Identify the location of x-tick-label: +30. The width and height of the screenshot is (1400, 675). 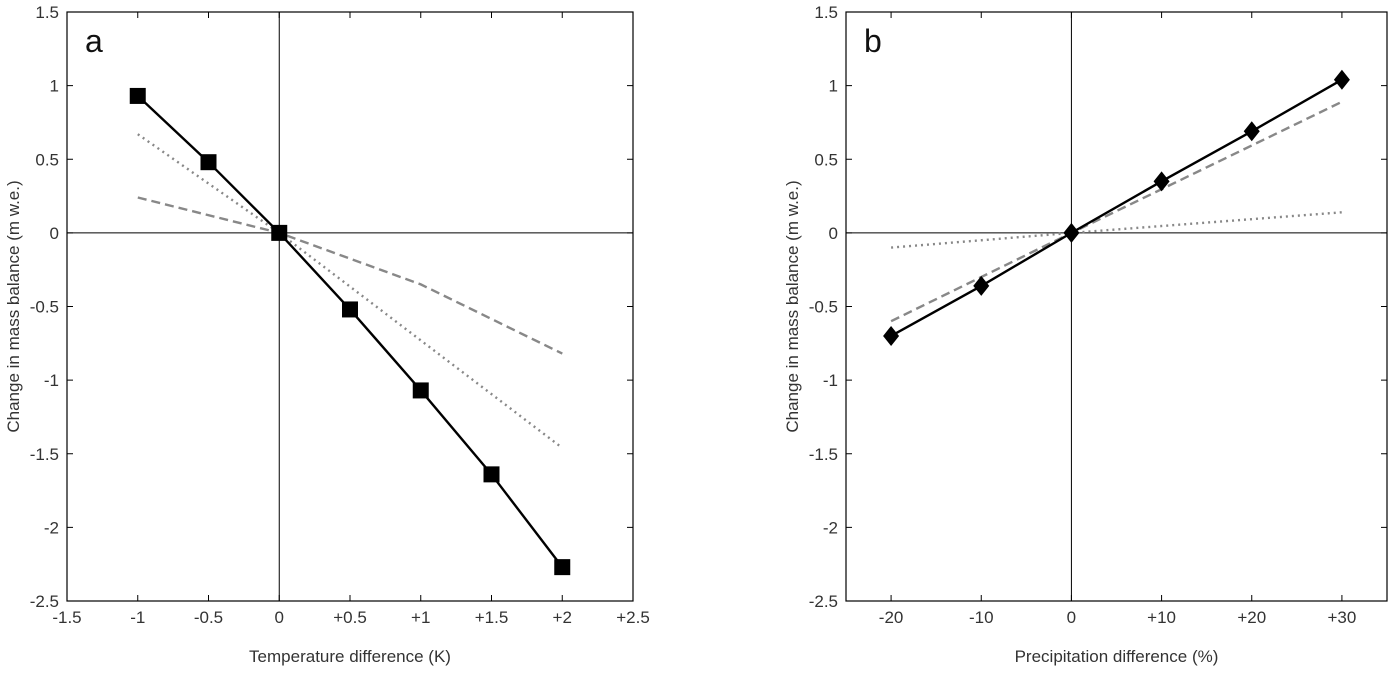
(1341, 617).